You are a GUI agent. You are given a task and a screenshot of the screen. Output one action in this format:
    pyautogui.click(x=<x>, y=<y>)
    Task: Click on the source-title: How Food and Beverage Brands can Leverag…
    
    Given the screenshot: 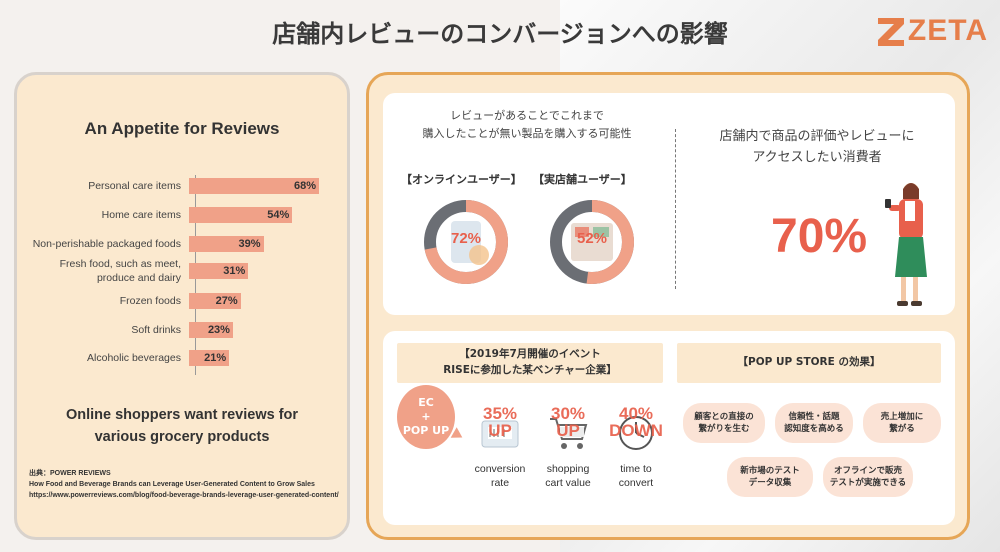 What is the action you would take?
    pyautogui.click(x=172, y=484)
    